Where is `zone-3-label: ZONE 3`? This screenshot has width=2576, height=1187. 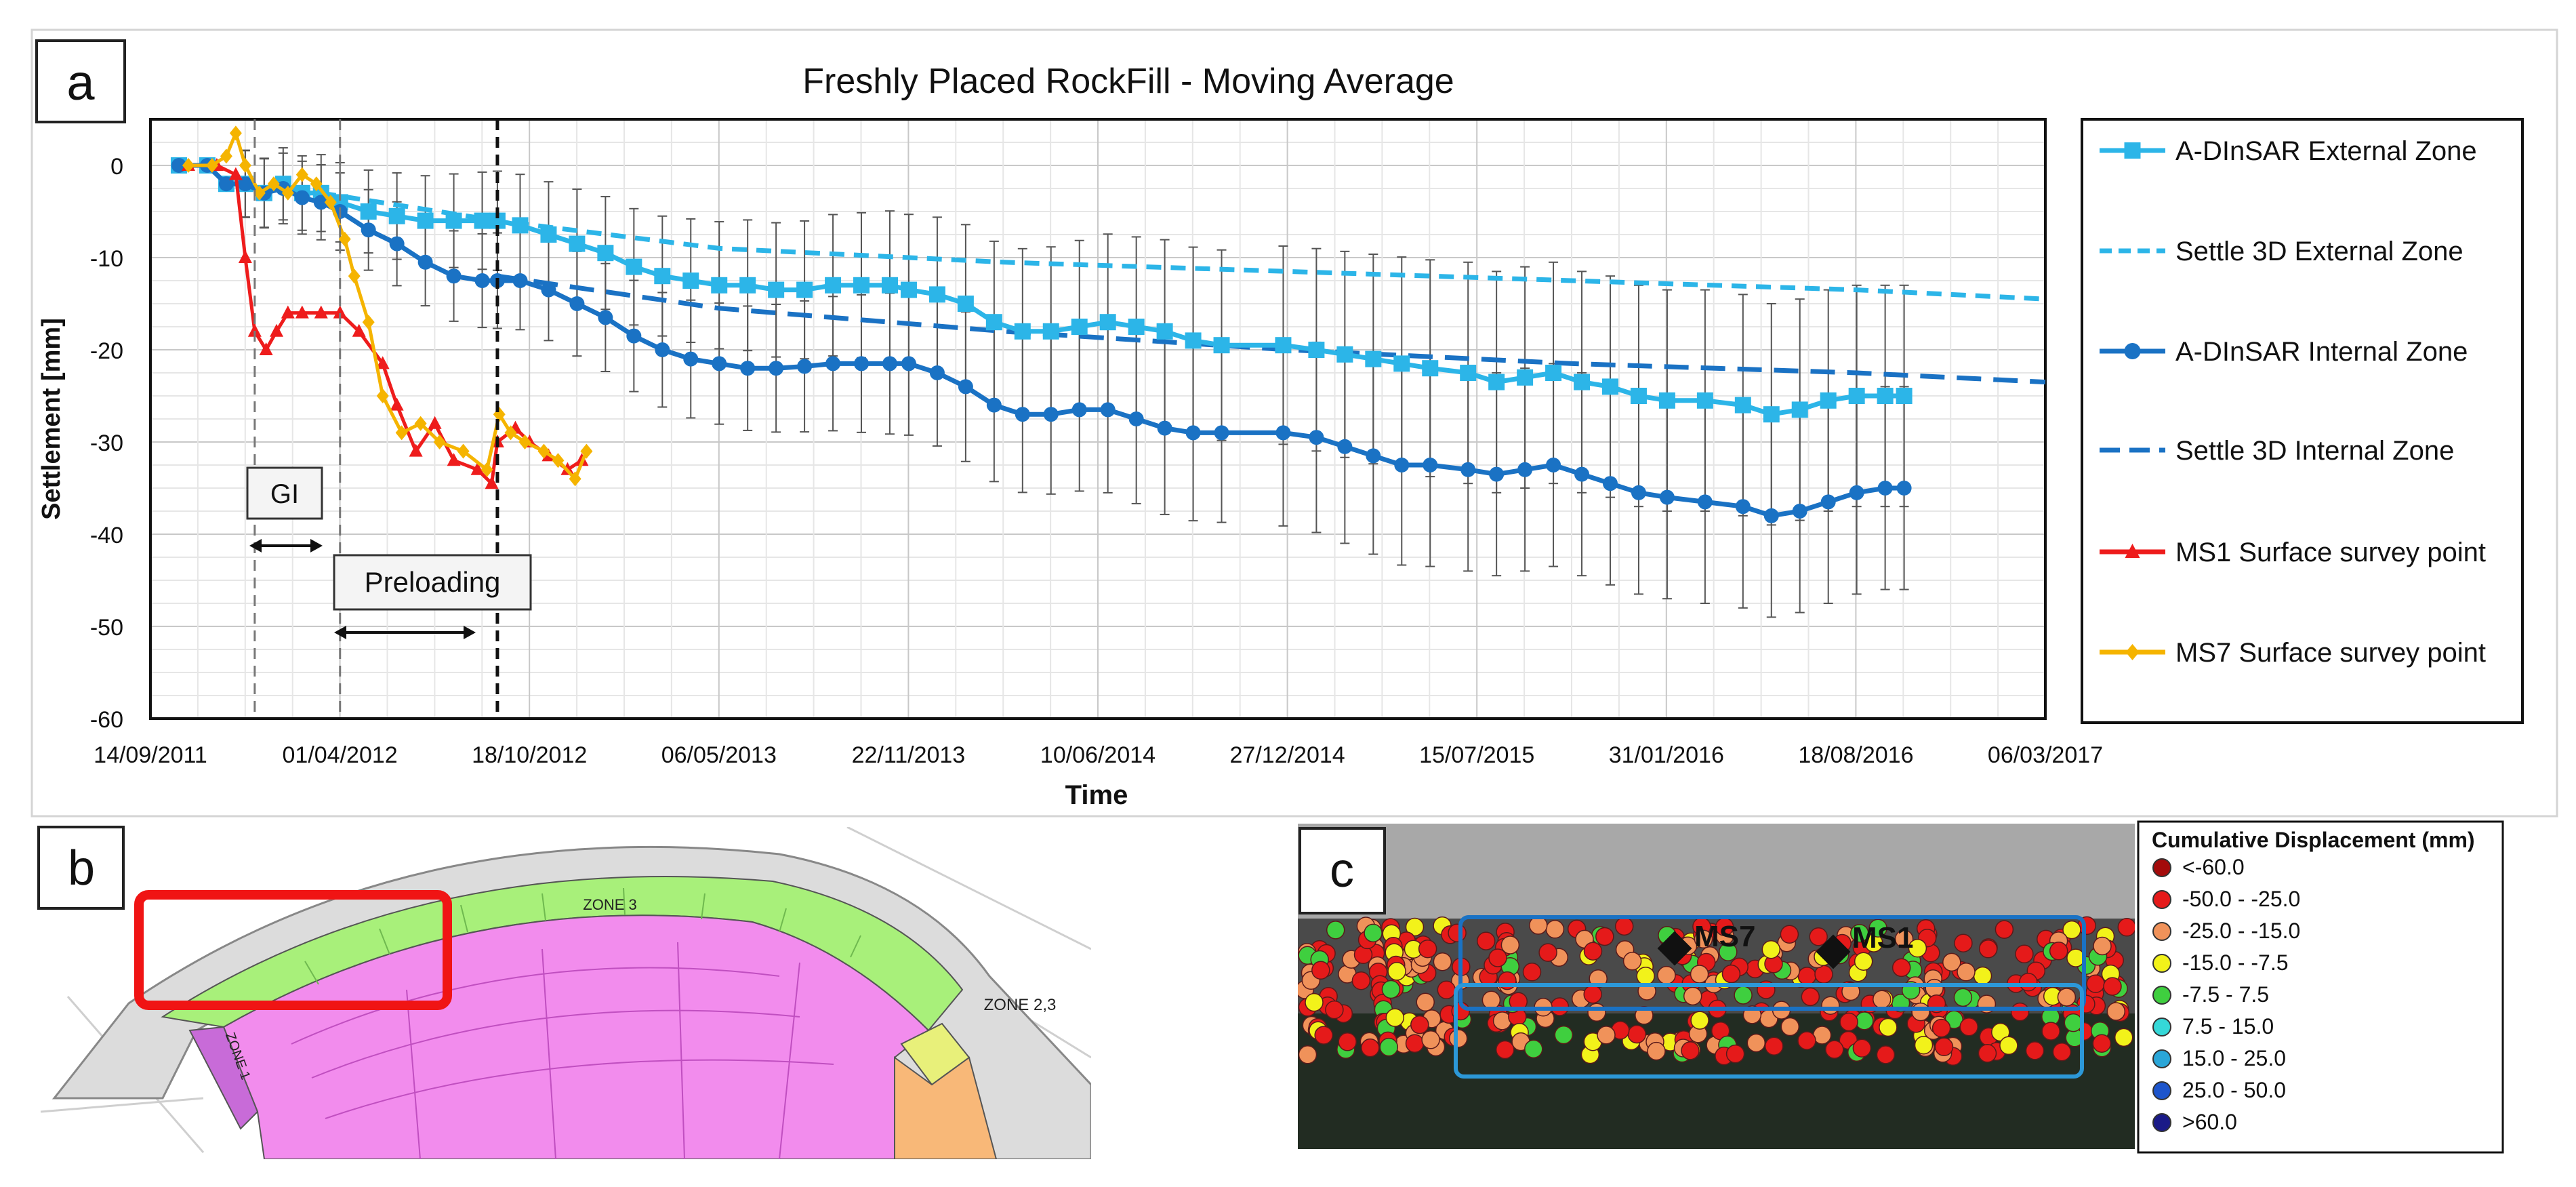
zone-3-label: ZONE 3 is located at coordinates (609, 904).